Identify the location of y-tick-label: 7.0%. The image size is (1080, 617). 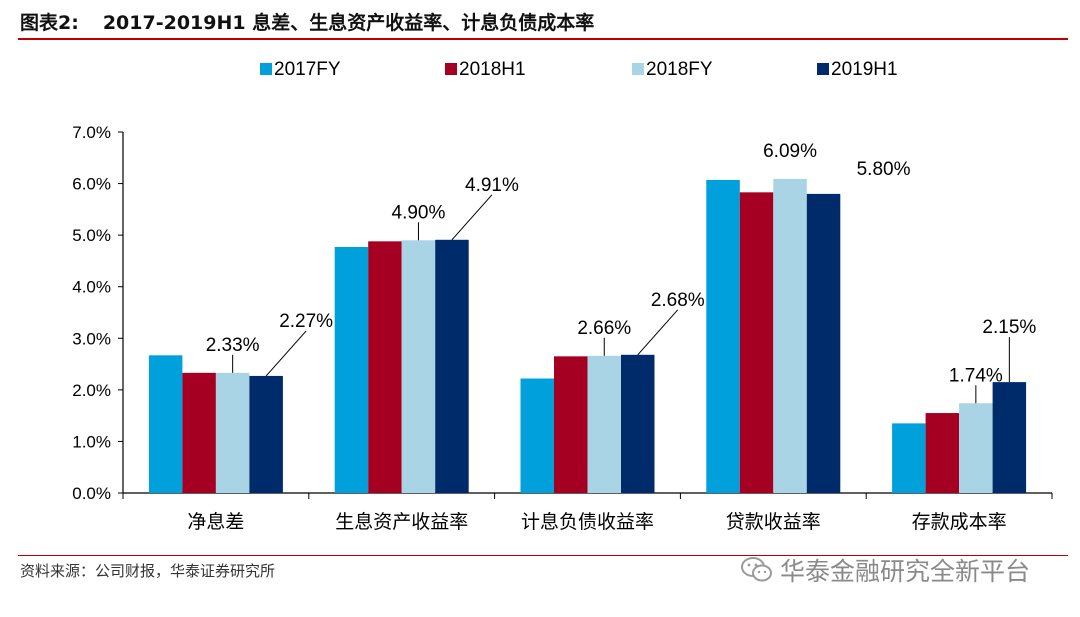
(91, 132).